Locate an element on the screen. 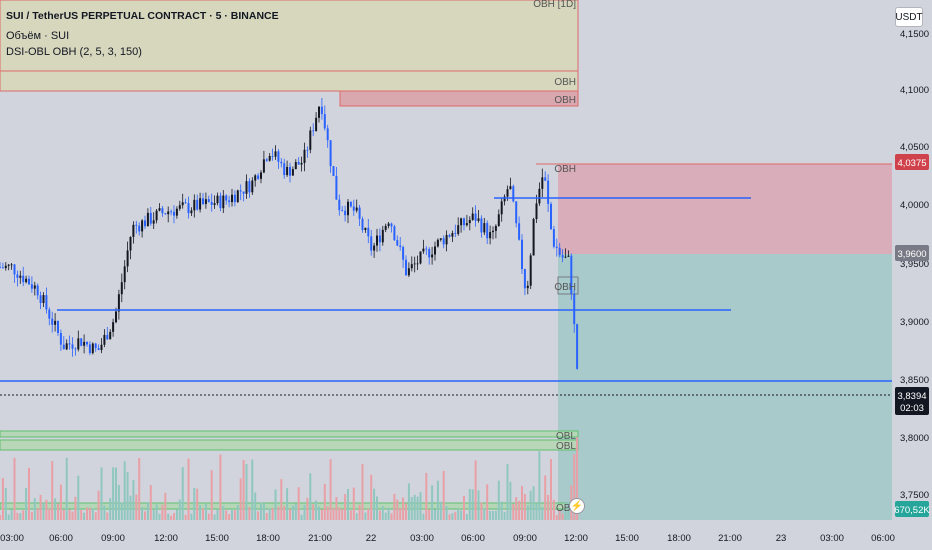  time-tick: 23 is located at coordinates (781, 538).